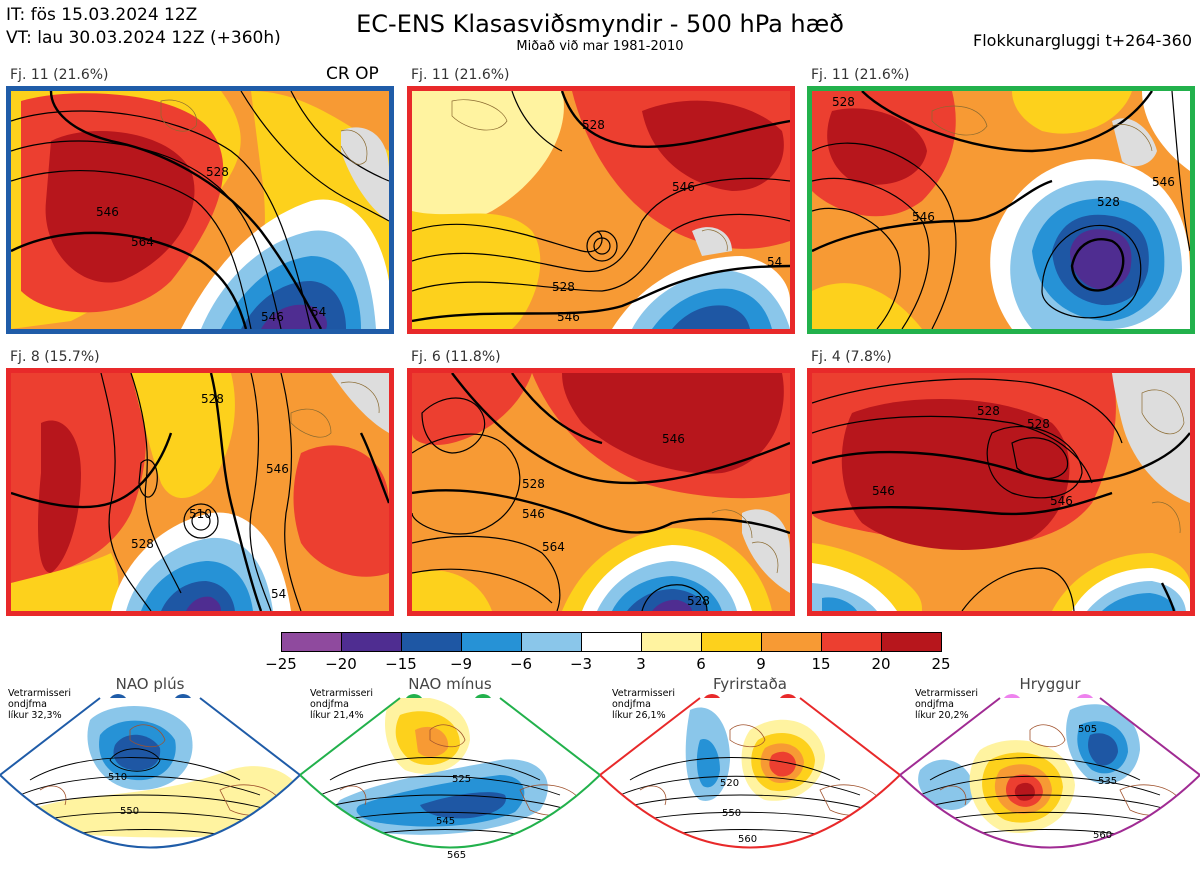 This screenshot has width=1200, height=871. What do you see at coordinates (200, 492) in the screenshot?
I see `cluster-map-4: 528 546 528 510 54` at bounding box center [200, 492].